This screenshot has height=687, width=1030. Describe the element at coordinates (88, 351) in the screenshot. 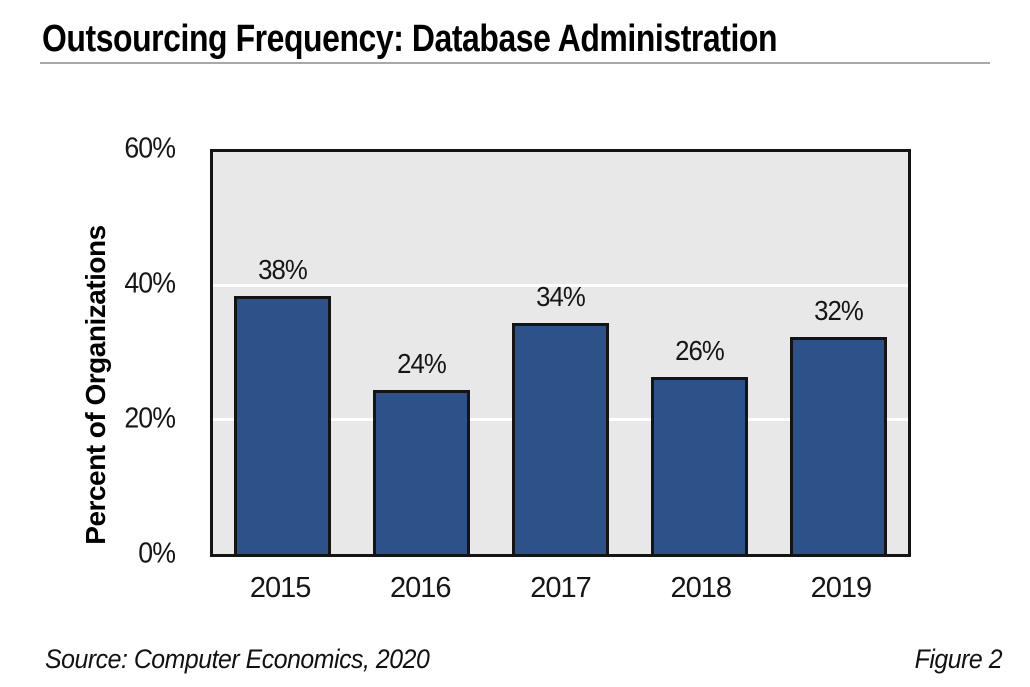

I see `y-axis-tick-labels: 0% 20% 40% 60%` at that location.